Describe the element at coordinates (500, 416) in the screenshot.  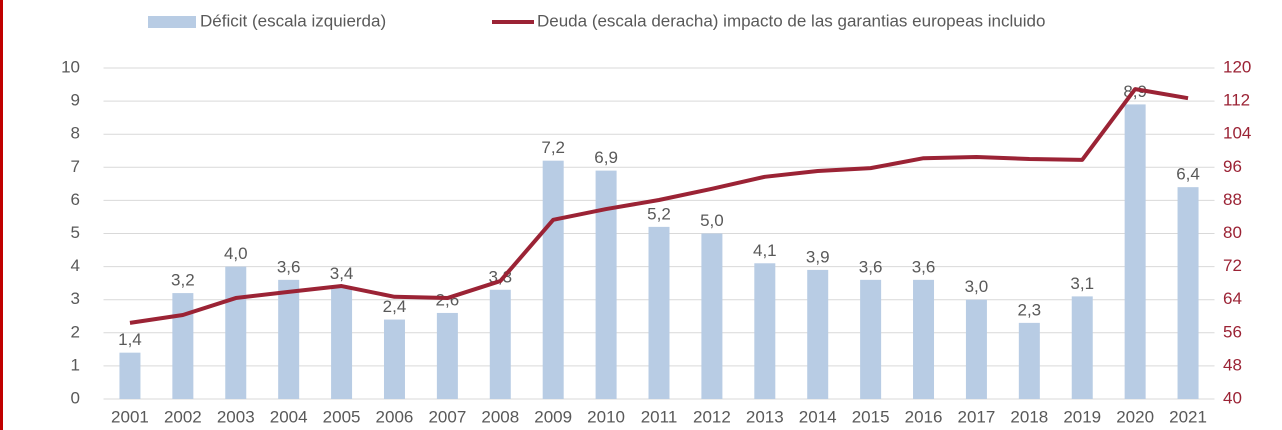
I see `x-tick-label: 2008` at that location.